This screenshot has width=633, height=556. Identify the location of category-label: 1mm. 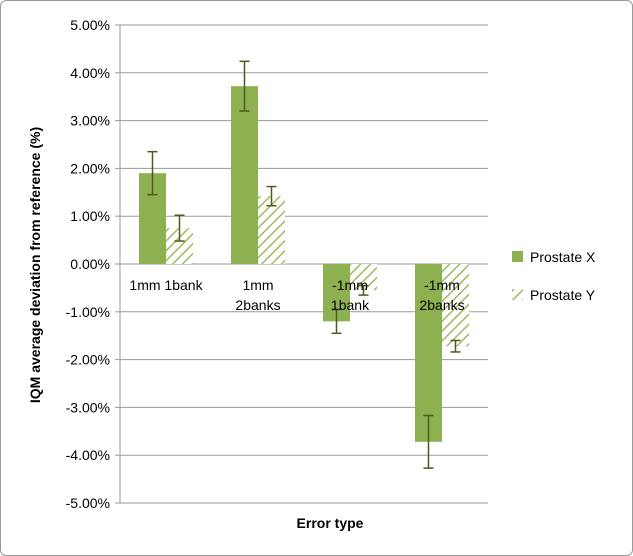
(257, 285).